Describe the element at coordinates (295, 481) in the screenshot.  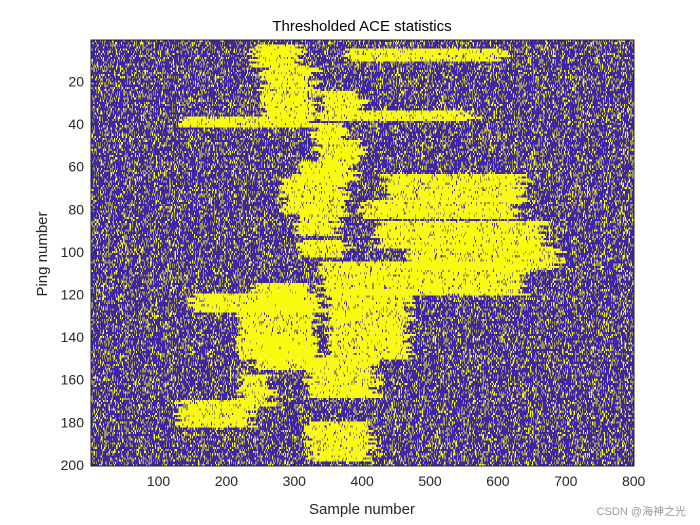
I see `x-tick-label: 300` at that location.